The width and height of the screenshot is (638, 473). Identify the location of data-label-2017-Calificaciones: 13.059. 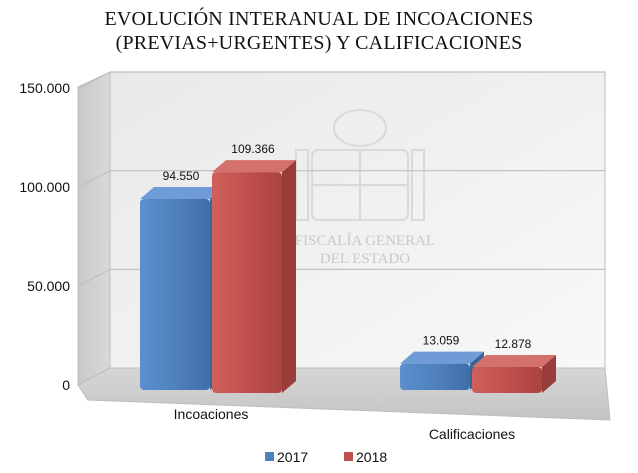
(441, 341).